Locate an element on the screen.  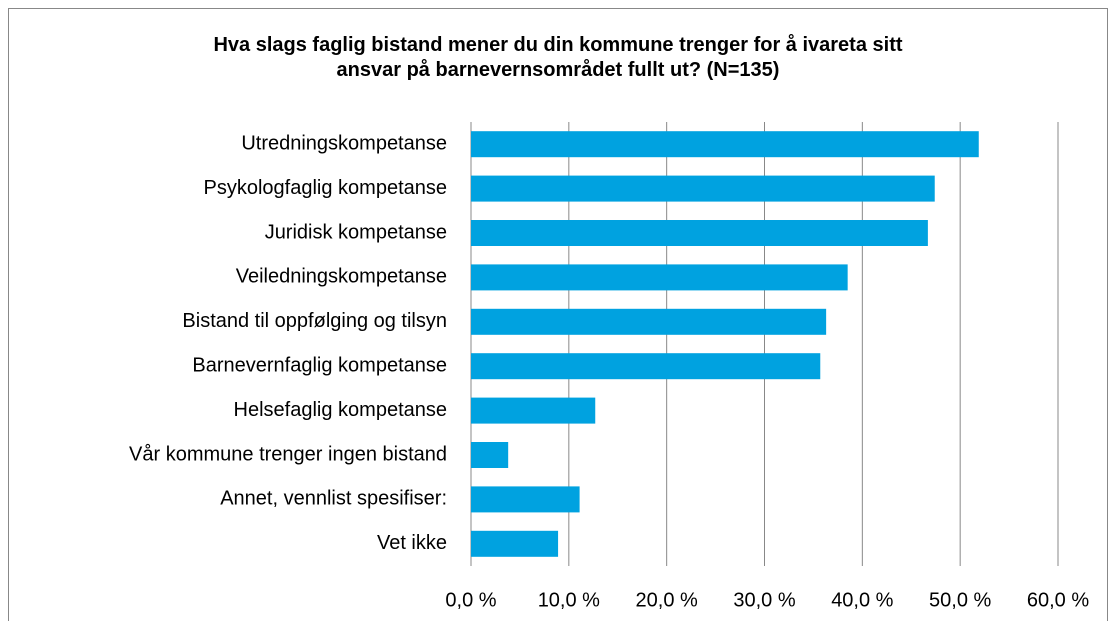
y-tick-label: Vet ikke is located at coordinates (412, 543).